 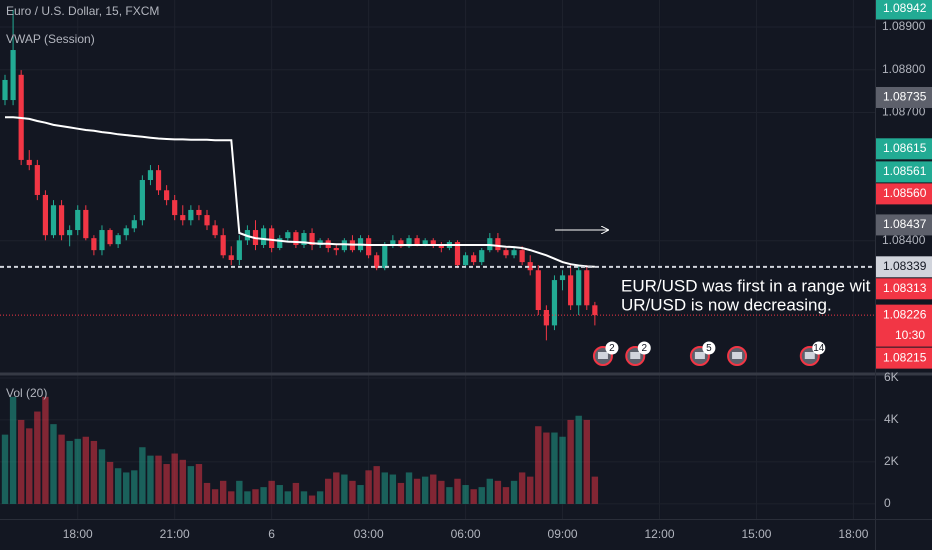 What do you see at coordinates (891, 377) in the screenshot?
I see `y2-tick-label: 6K` at bounding box center [891, 377].